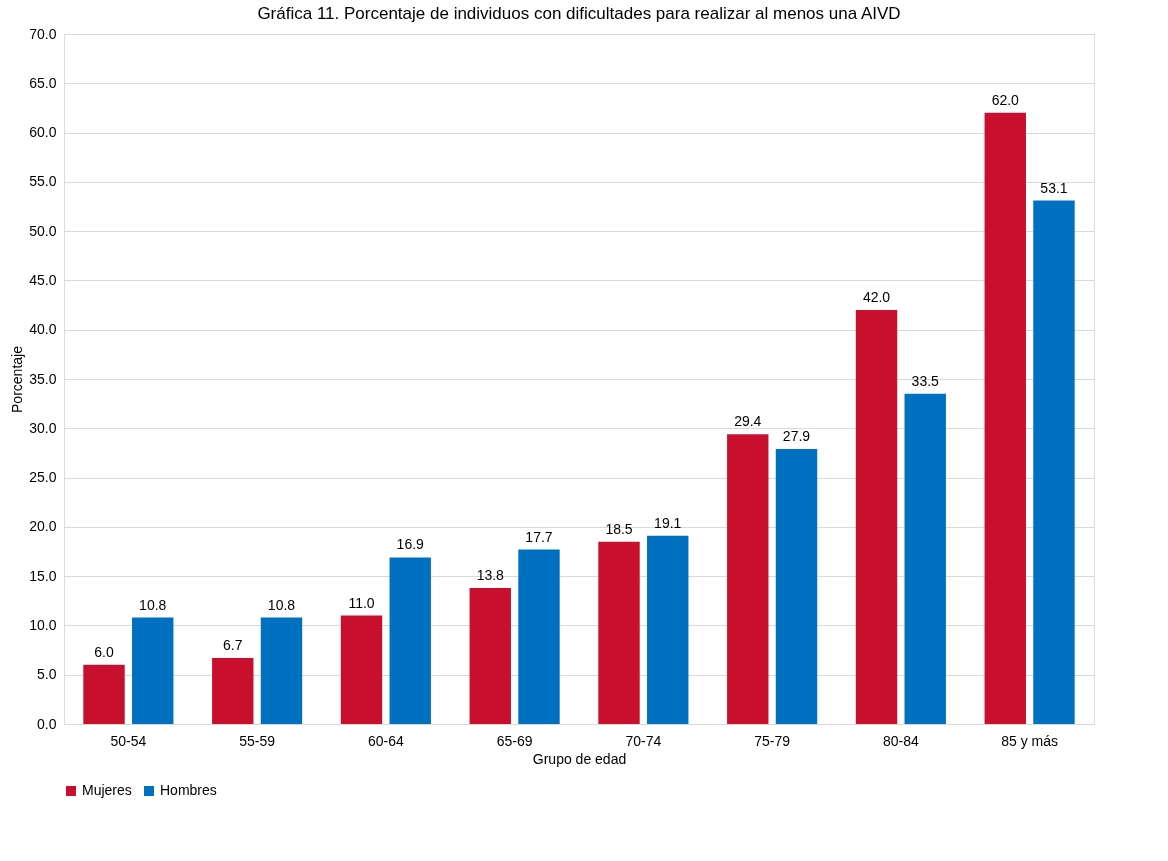  I want to click on x-axis-title: Grupo de edad, so click(579, 758).